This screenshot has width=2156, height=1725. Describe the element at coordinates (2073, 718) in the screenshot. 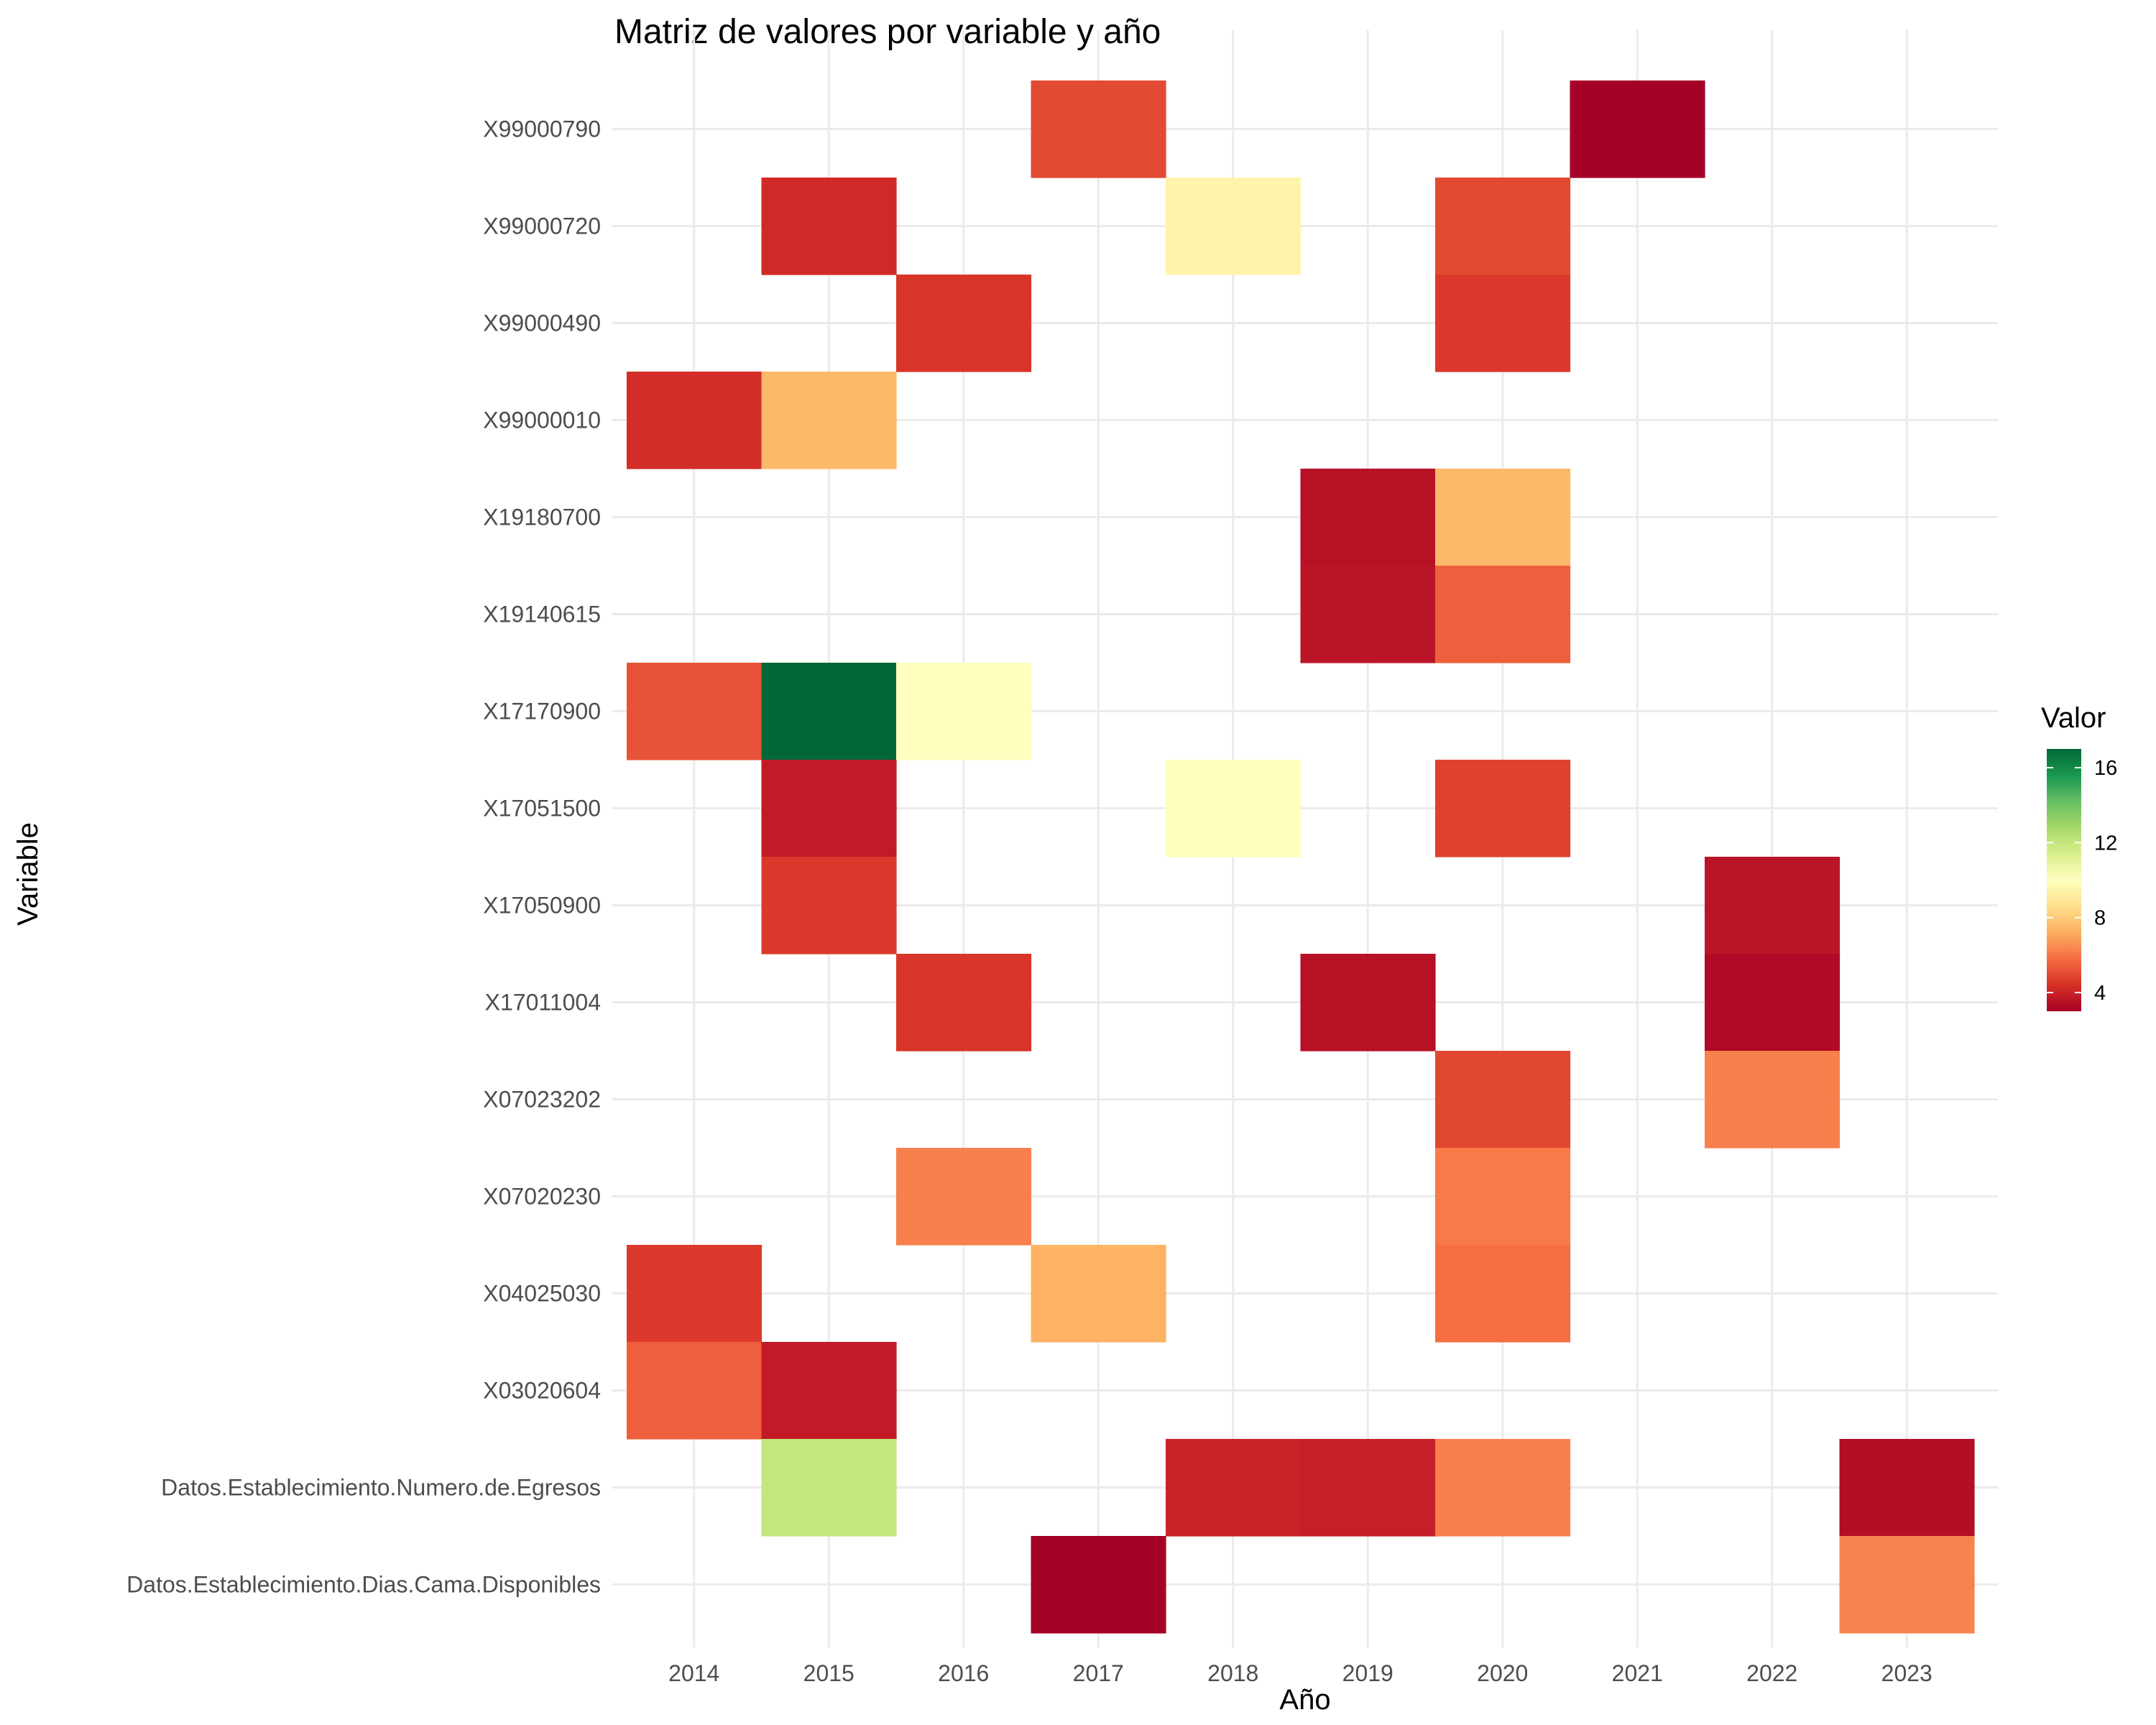

I see `legend-title: Valor` at that location.